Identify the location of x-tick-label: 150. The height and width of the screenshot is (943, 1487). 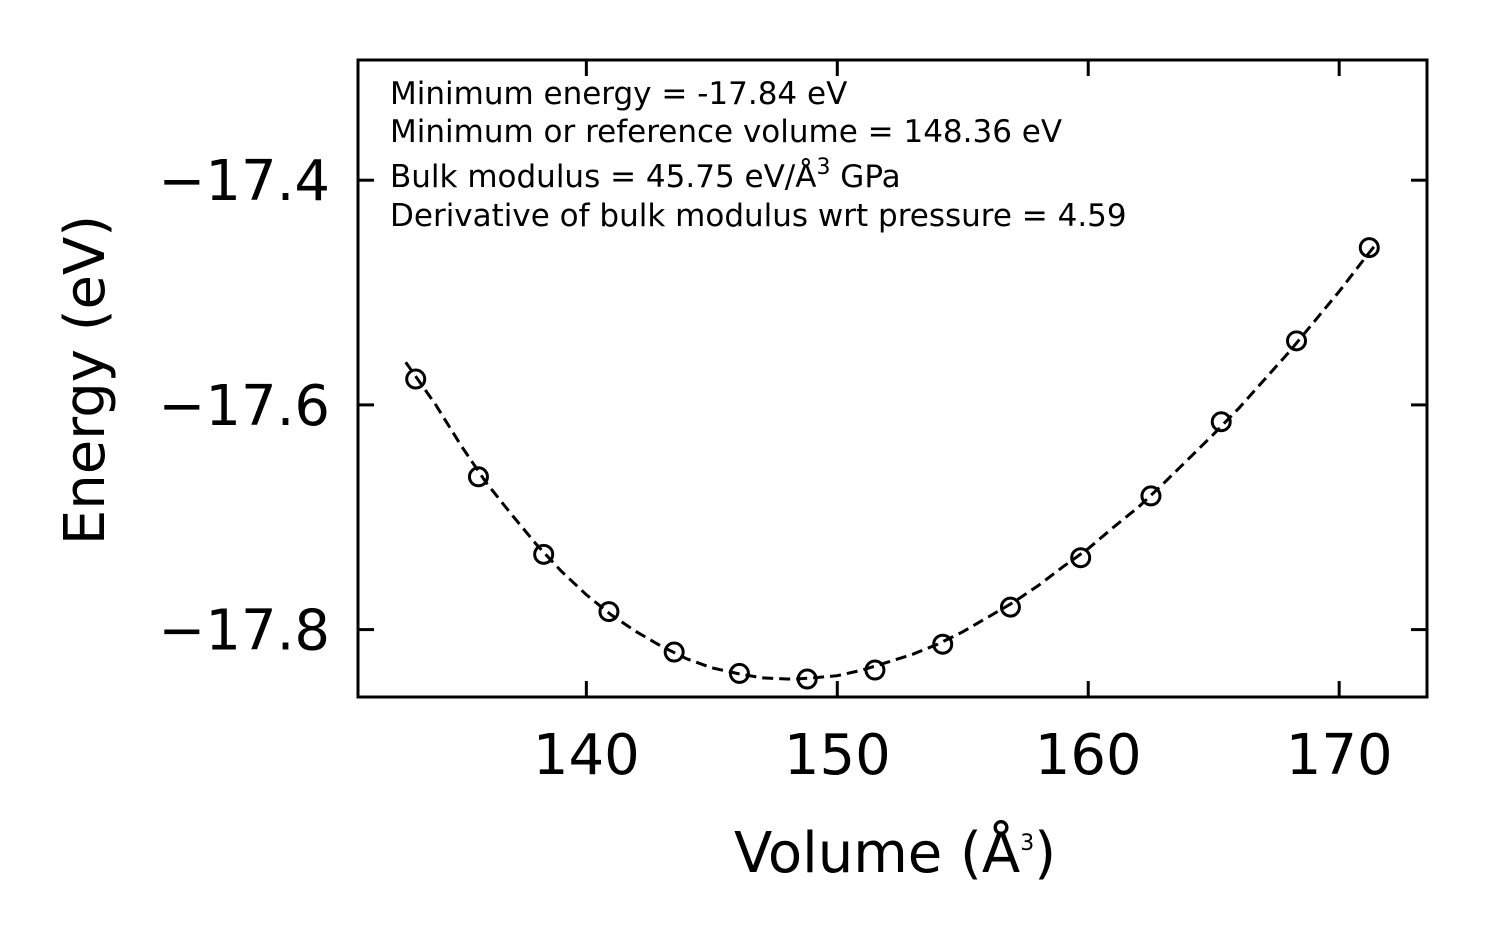
(837, 755).